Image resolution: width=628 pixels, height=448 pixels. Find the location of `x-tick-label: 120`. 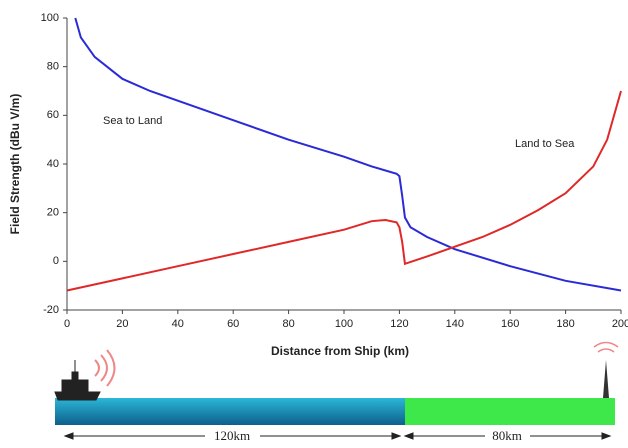

x-tick-label: 120 is located at coordinates (399, 324).